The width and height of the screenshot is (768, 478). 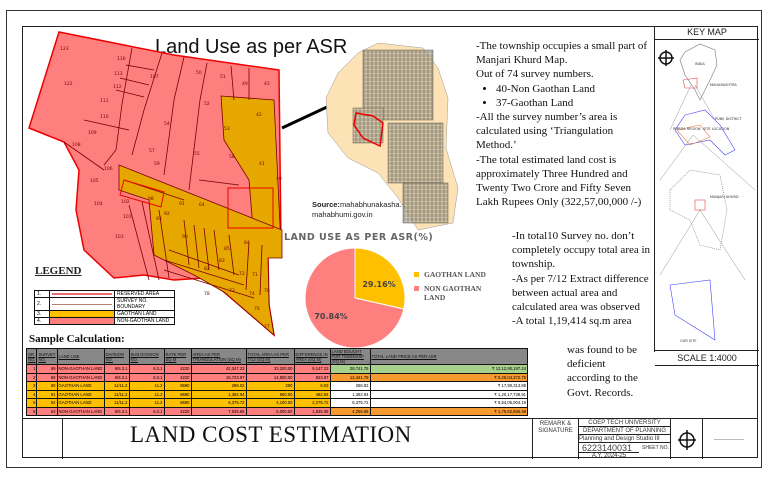 I want to click on cell: 28,741.75, so click(x=350, y=369).